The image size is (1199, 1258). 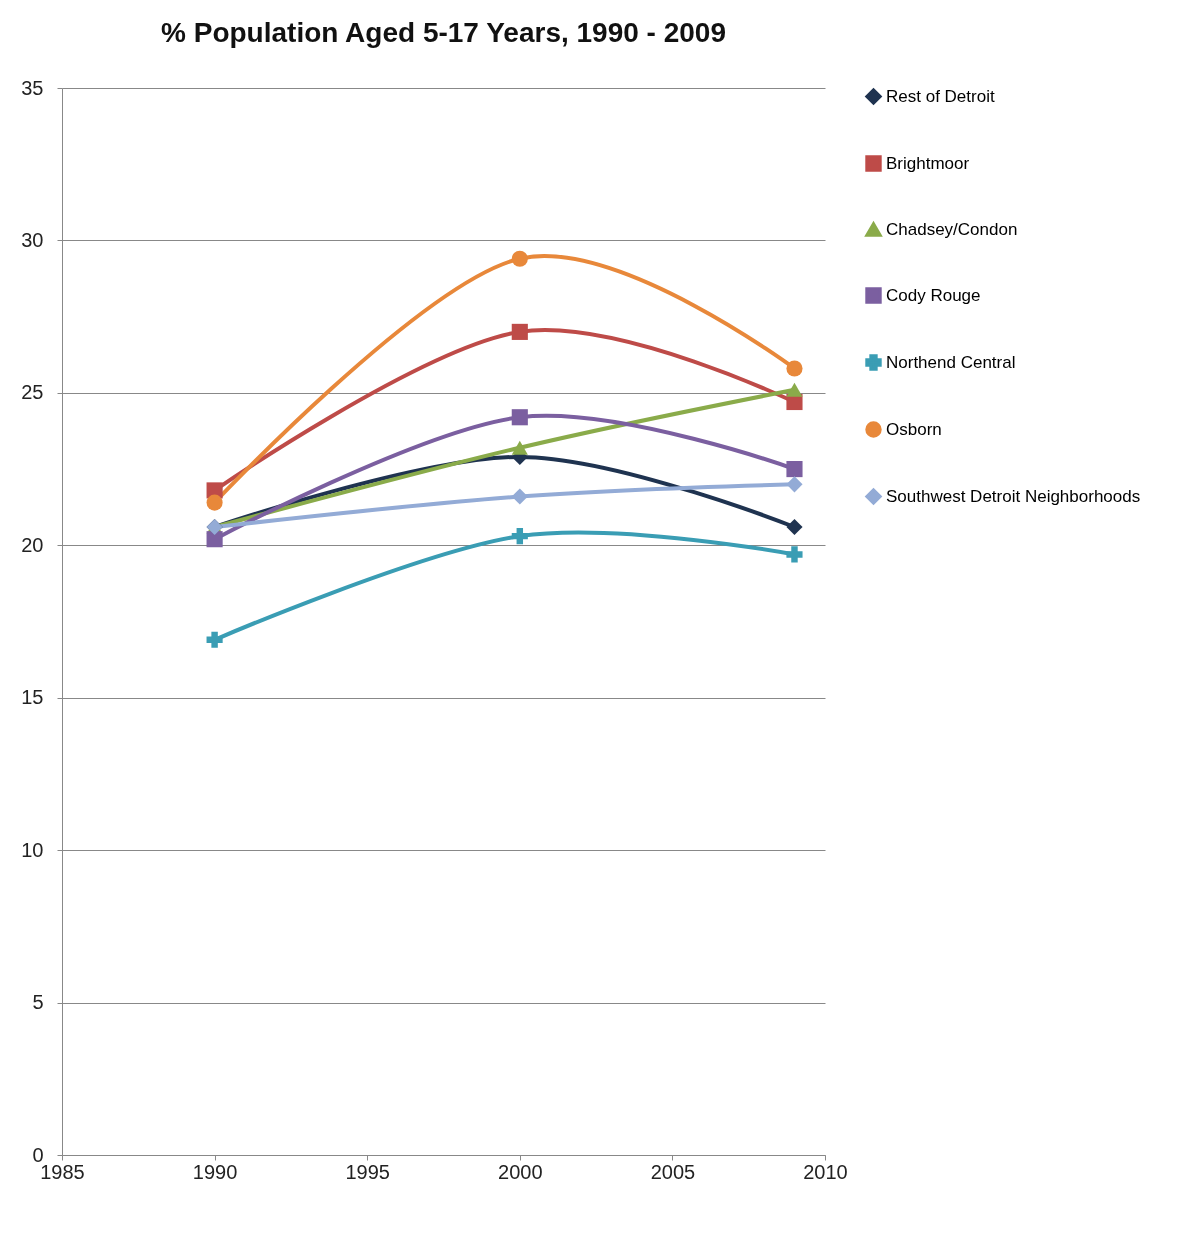 I want to click on legend-label: Cody Rouge, so click(x=933, y=295).